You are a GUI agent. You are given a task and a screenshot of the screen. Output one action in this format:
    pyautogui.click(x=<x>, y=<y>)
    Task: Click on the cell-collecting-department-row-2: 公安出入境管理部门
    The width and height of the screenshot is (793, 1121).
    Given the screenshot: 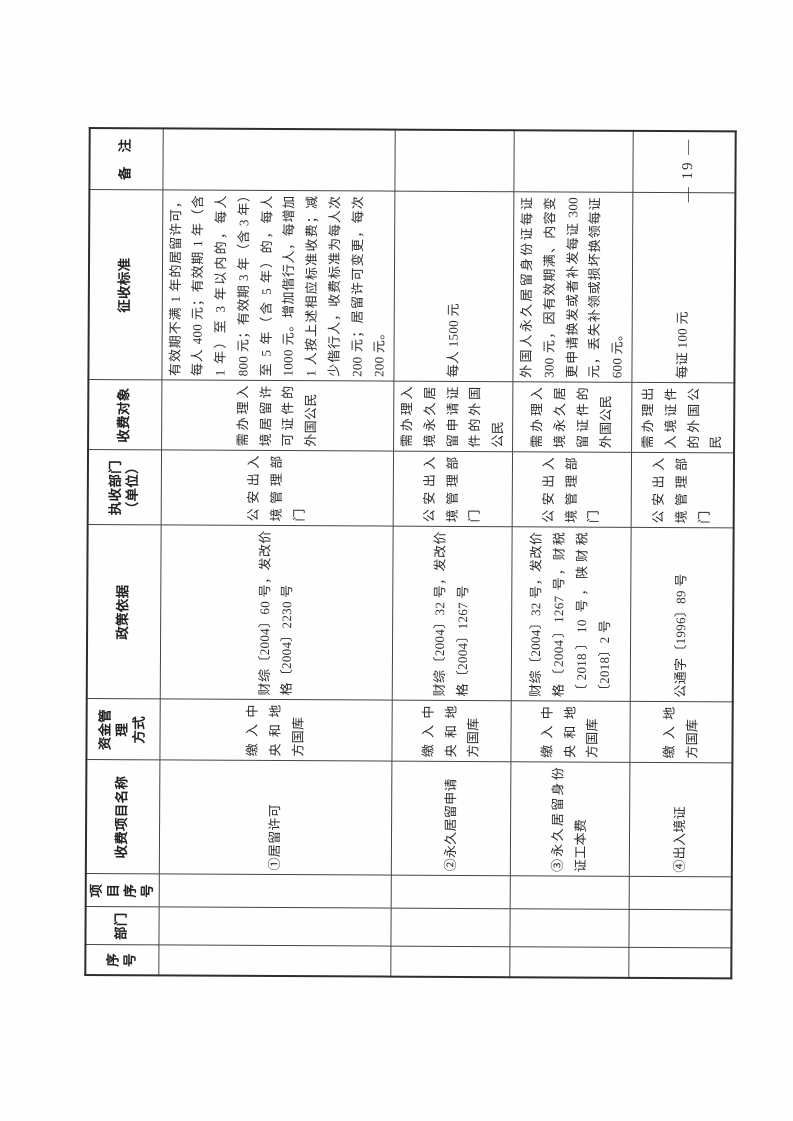 What is the action you would take?
    pyautogui.click(x=453, y=489)
    